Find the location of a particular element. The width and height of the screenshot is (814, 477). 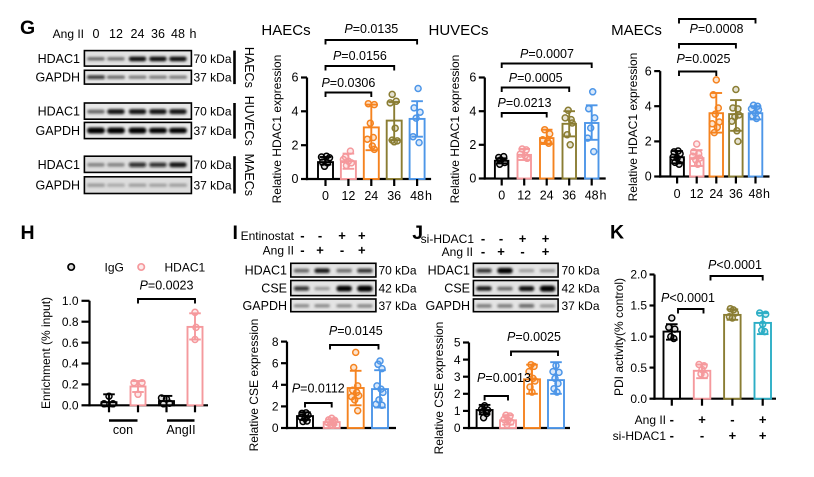

svg-text: con is located at coordinates (123, 430).